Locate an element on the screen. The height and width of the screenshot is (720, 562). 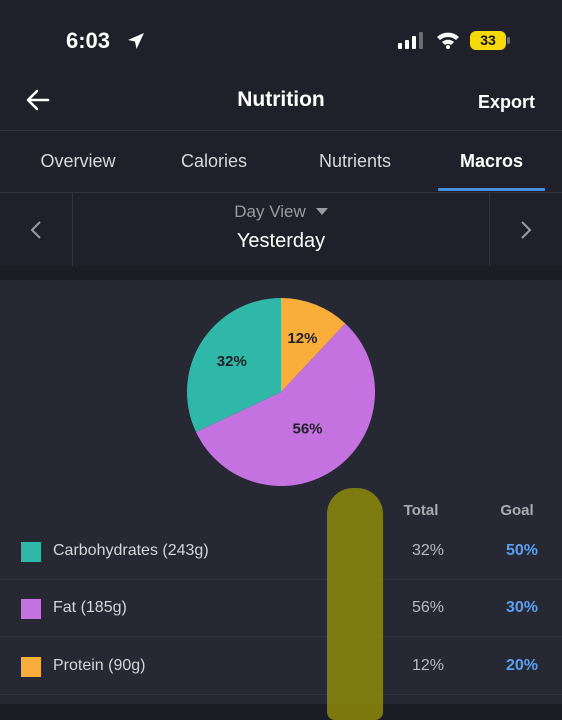
pie-label-protein: 12% is located at coordinates (302, 338).